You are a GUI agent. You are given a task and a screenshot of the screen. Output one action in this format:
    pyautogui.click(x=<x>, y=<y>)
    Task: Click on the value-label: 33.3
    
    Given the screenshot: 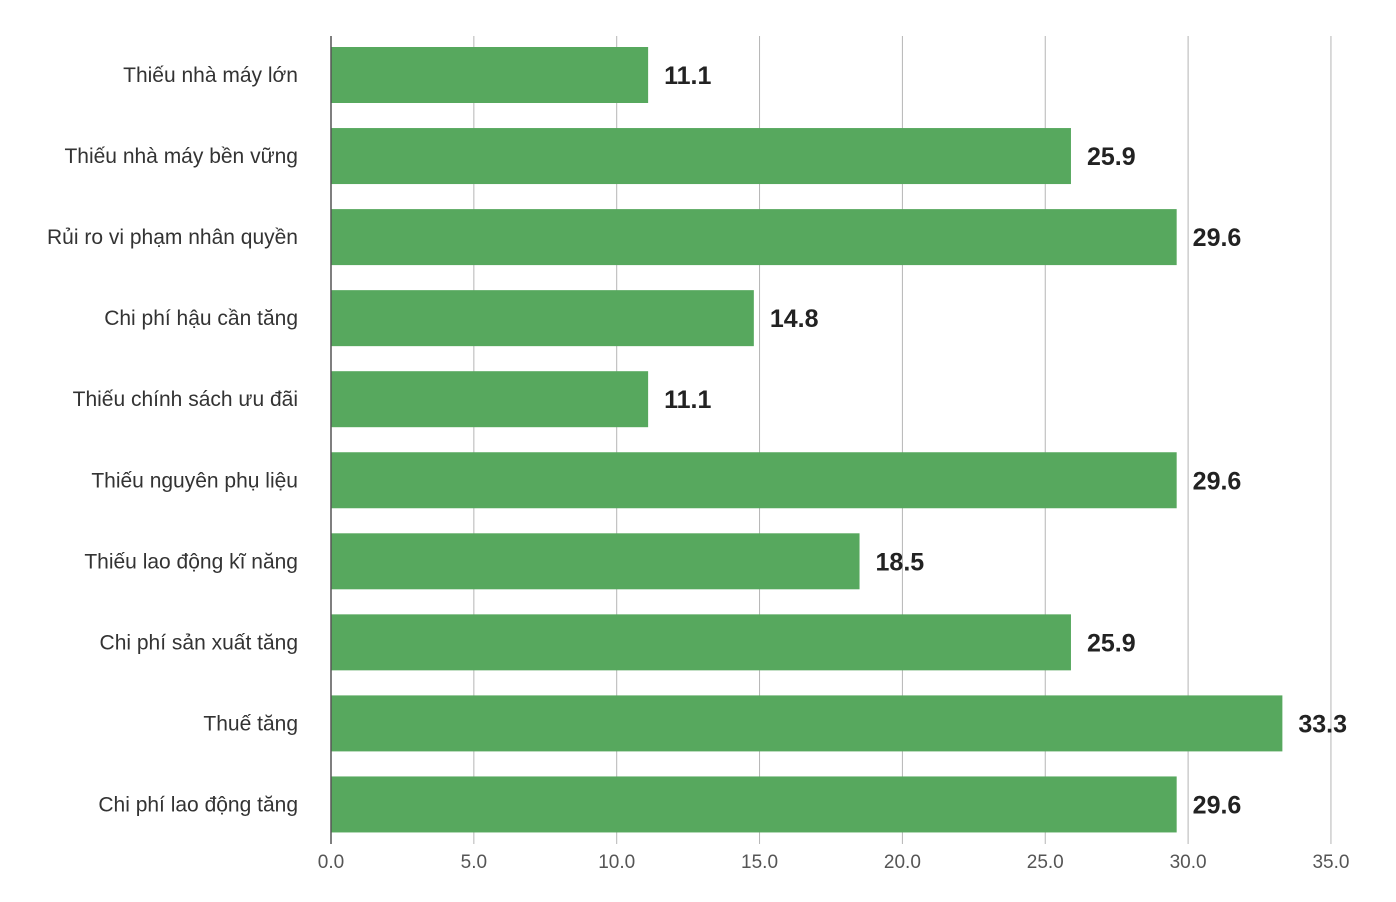 What is the action you would take?
    pyautogui.click(x=1322, y=724)
    